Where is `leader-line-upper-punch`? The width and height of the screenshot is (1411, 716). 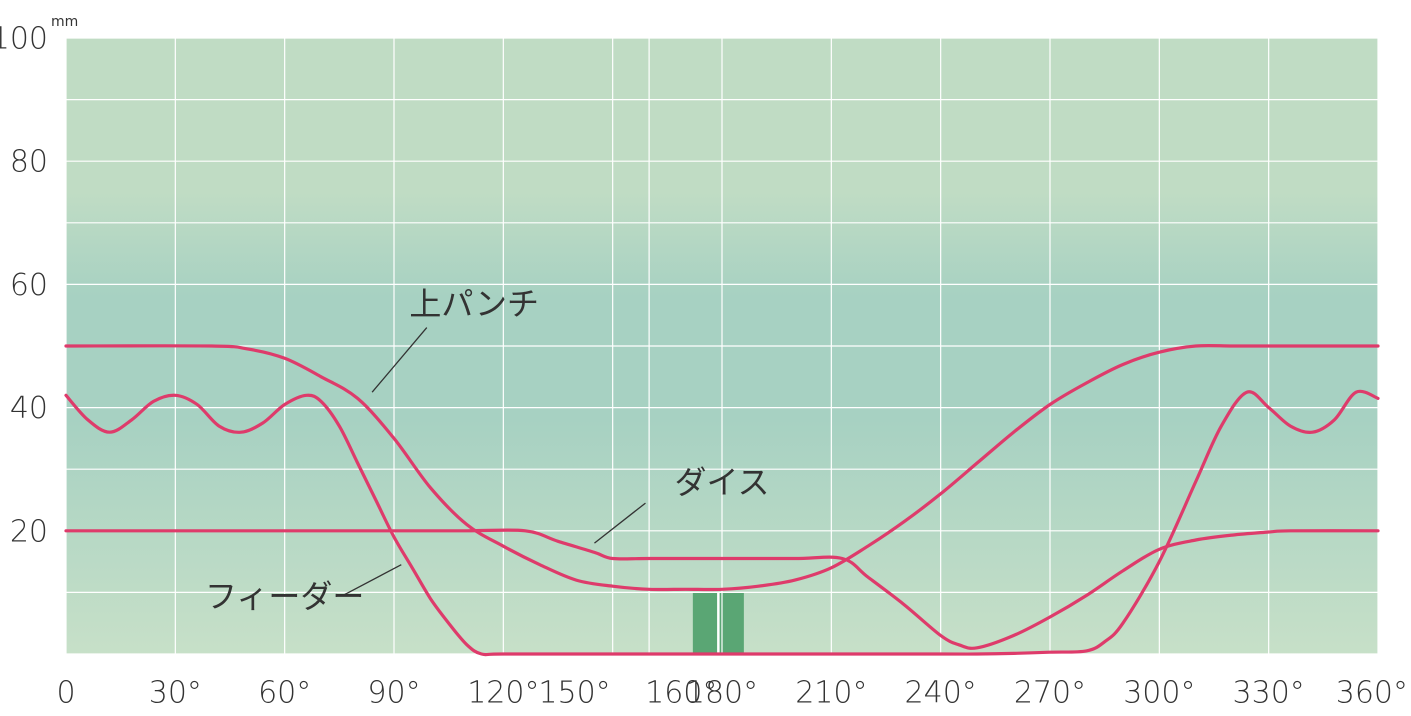 leader-line-upper-punch is located at coordinates (399, 360).